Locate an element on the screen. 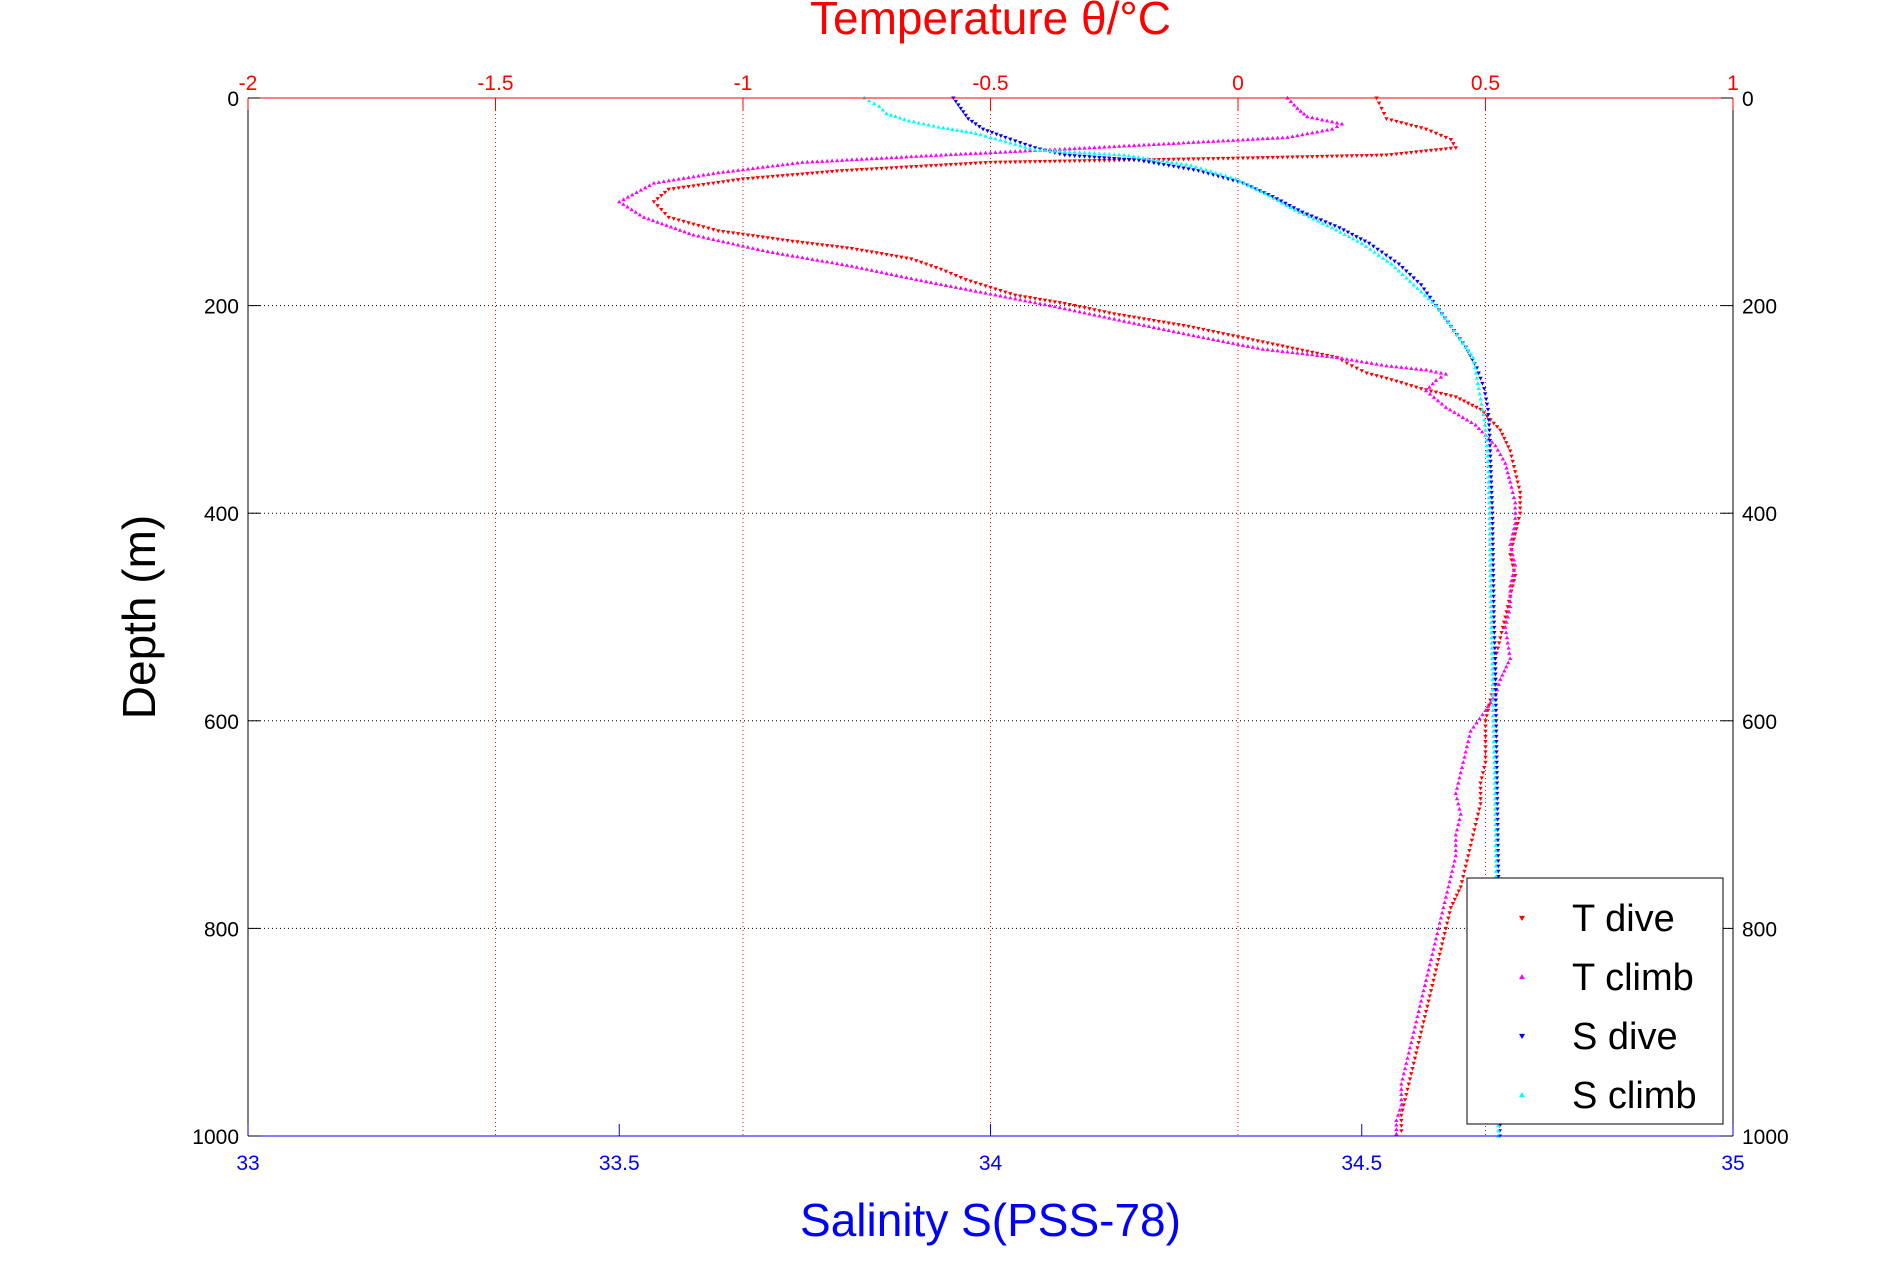  chart-title: Temperature θ/°C is located at coordinates (990, 22).